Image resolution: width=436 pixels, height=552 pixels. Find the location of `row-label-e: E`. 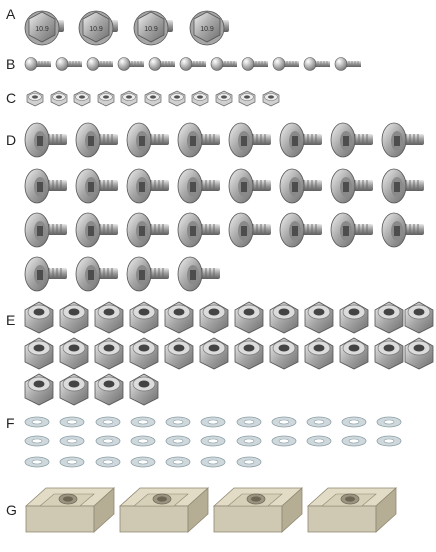

row-label-e: E is located at coordinates (11, 320).